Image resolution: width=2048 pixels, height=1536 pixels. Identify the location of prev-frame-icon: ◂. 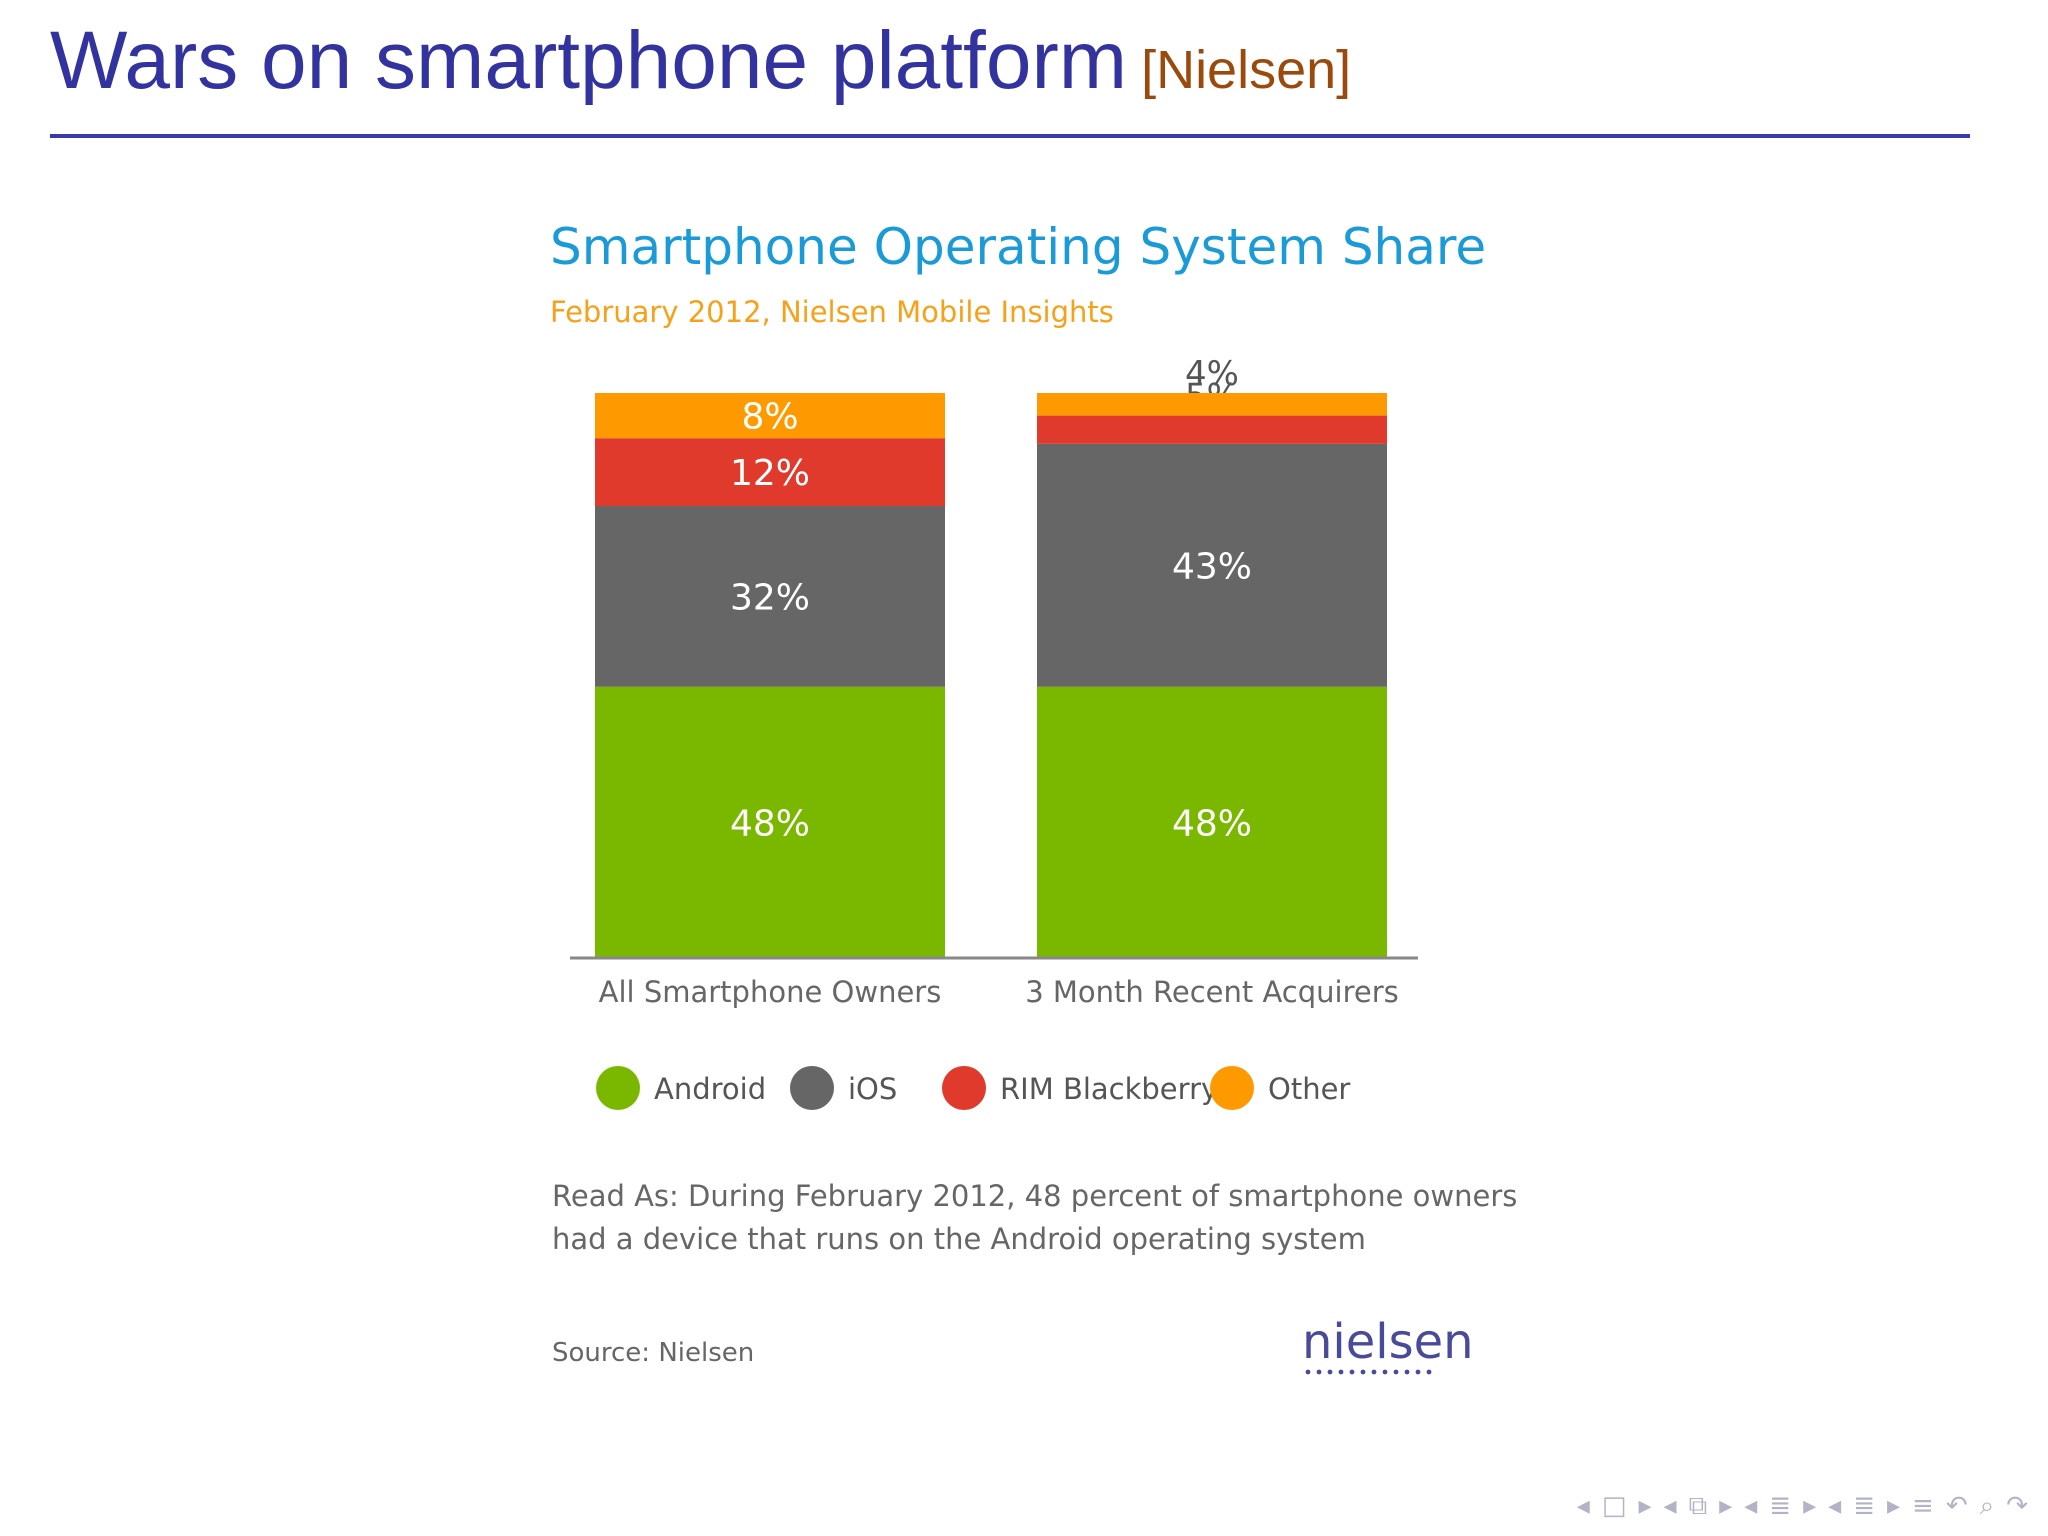
(1583, 1506).